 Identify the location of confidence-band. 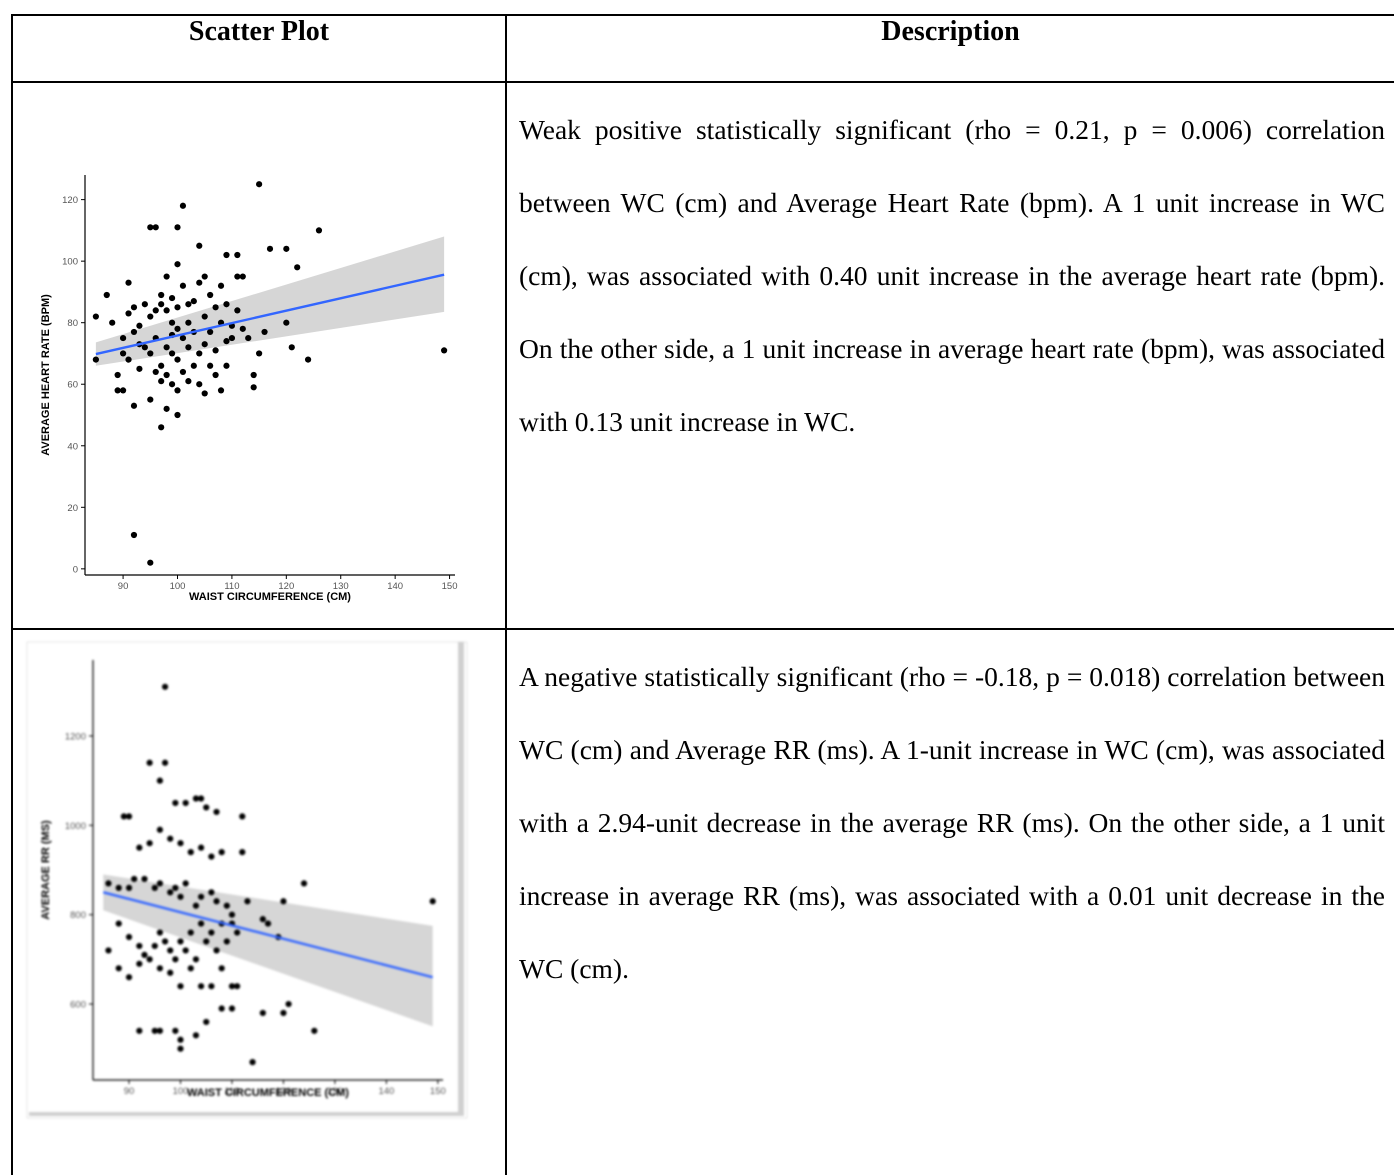
(270, 301).